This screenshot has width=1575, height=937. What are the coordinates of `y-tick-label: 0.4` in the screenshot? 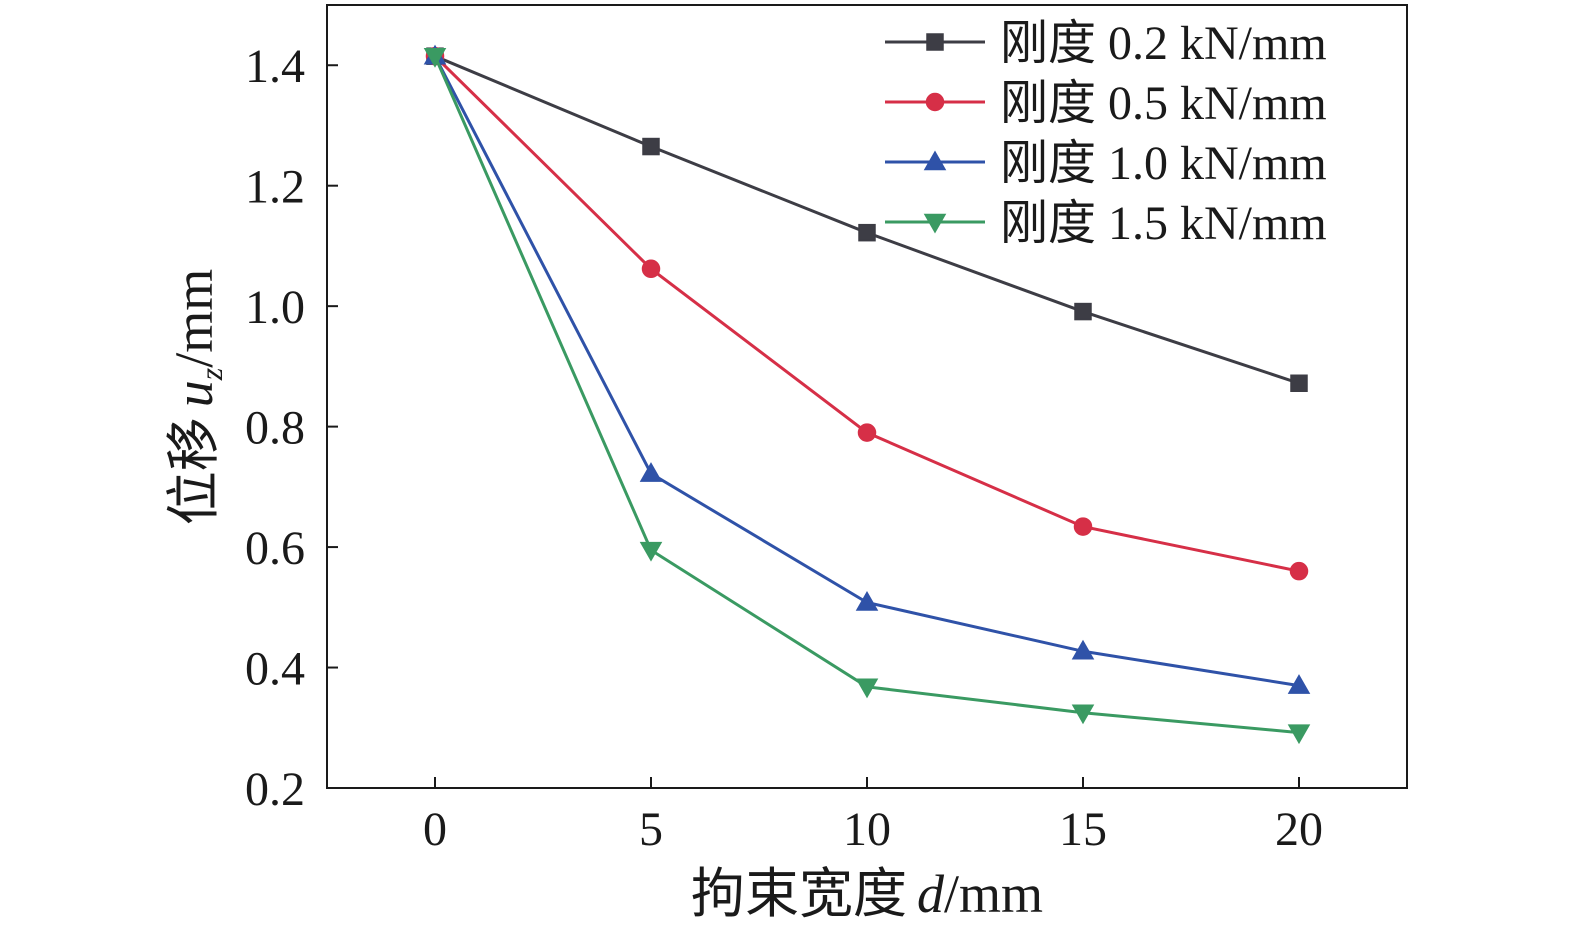 It's located at (275, 669).